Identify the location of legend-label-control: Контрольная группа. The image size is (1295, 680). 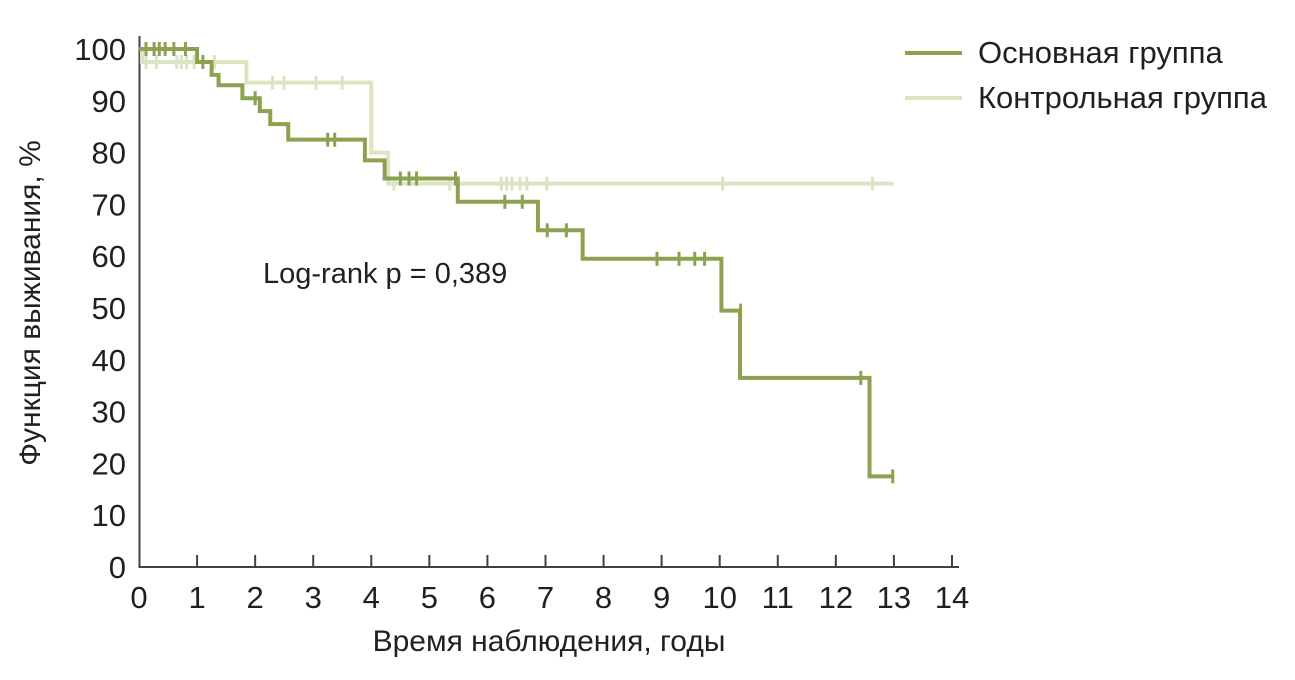
(1122, 97).